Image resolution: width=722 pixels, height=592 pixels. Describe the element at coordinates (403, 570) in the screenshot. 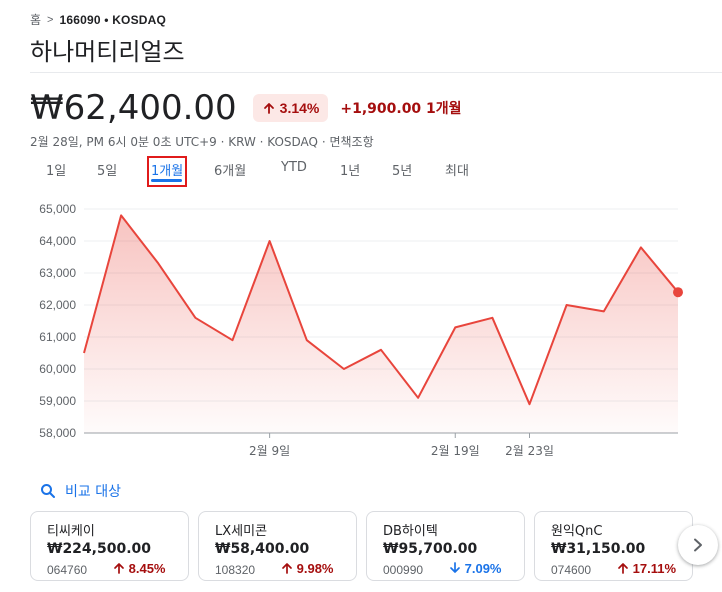

I see `card-code: 000990` at that location.